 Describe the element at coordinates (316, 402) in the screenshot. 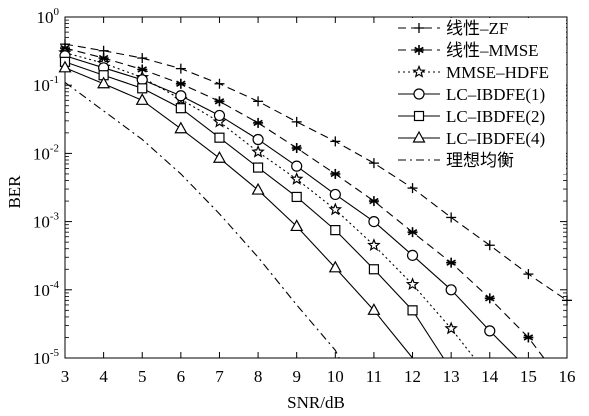

I see `x-axis-label: SNR/dB` at that location.